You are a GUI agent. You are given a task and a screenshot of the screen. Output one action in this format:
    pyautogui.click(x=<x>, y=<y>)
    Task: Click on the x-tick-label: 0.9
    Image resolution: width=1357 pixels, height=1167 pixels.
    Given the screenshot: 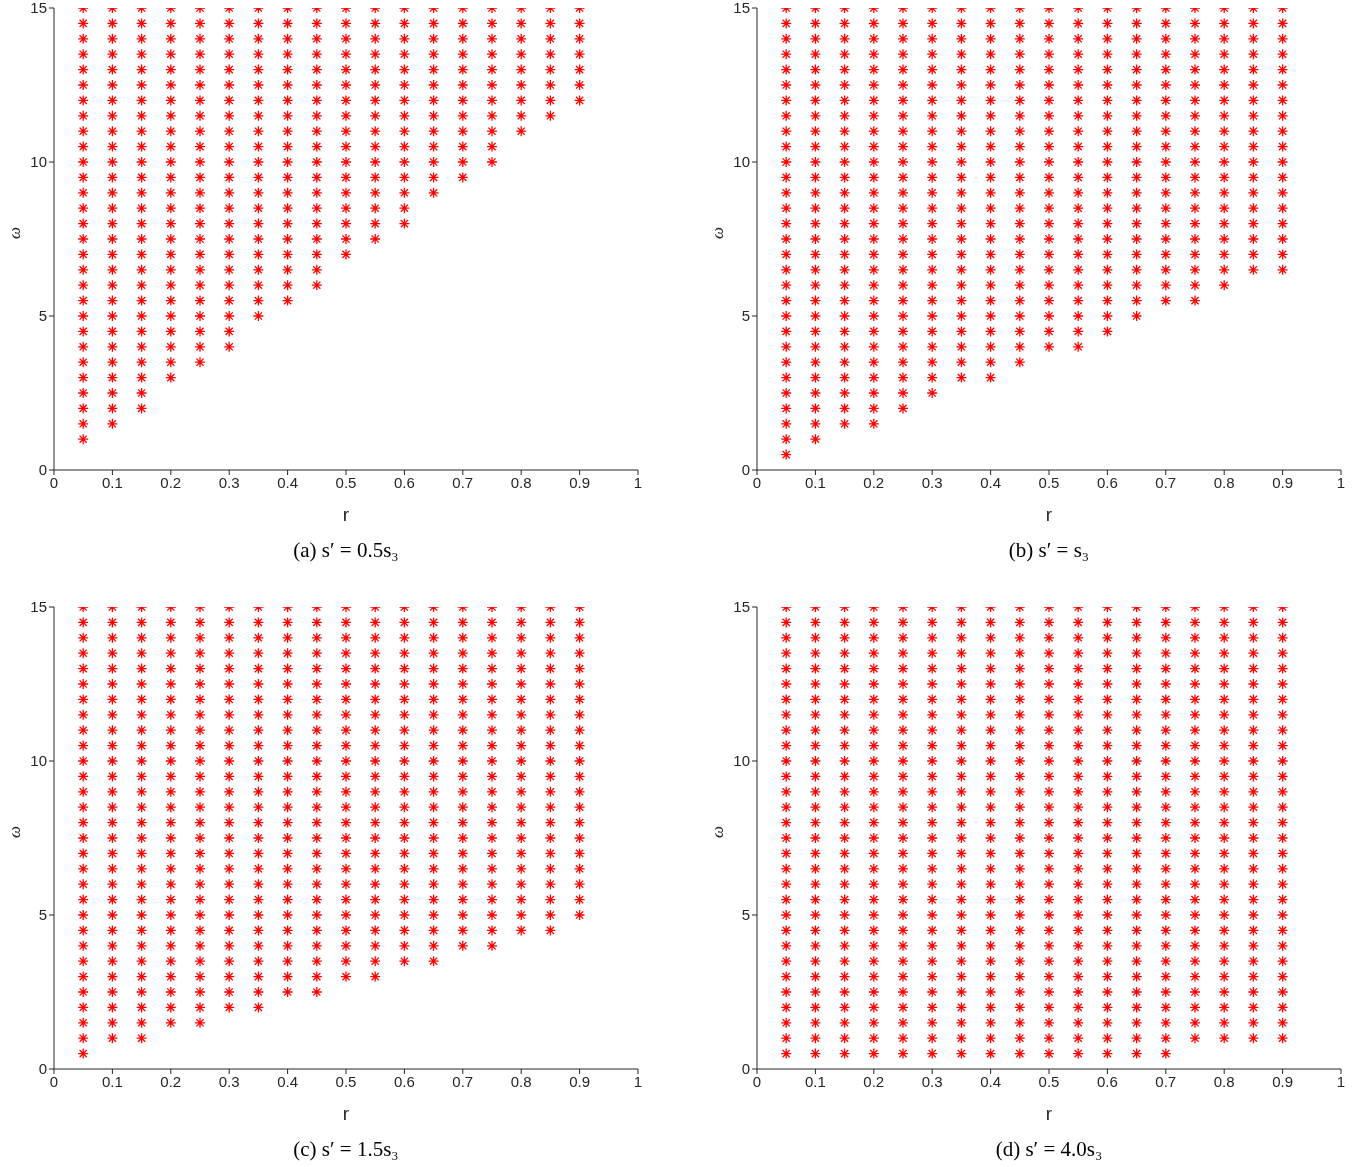 What is the action you would take?
    pyautogui.click(x=580, y=1081)
    